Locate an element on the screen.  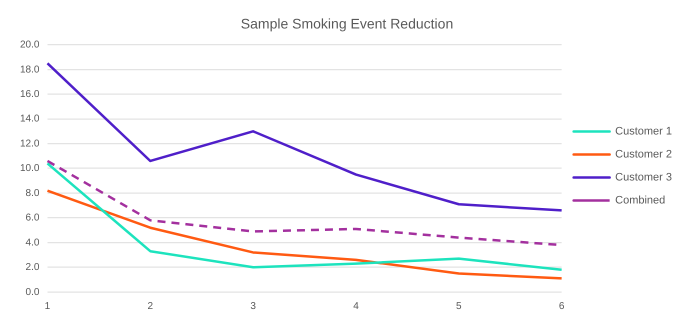
legend-label: Combined is located at coordinates (640, 200).